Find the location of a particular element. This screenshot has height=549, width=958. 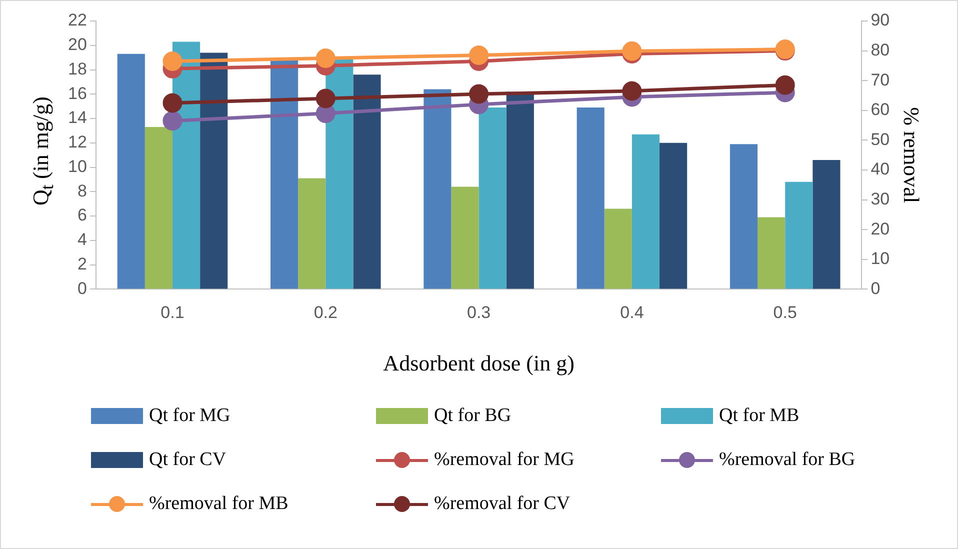

y2-axis-title: % removal is located at coordinates (911, 155).